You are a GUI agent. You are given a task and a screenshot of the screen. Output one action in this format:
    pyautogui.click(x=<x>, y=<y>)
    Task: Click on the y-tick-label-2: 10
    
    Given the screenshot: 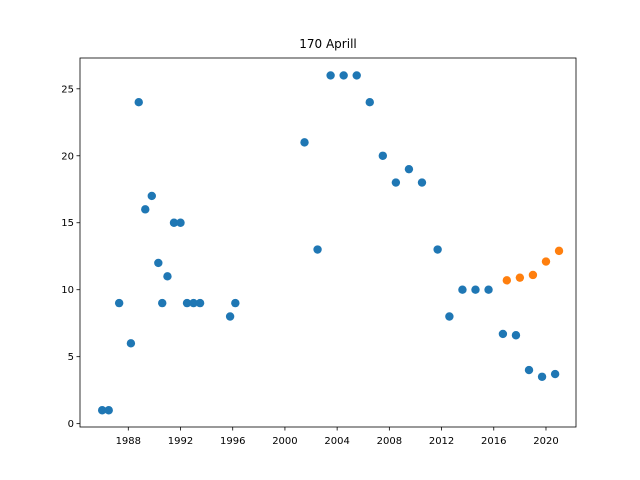 What is the action you would take?
    pyautogui.click(x=67, y=290)
    